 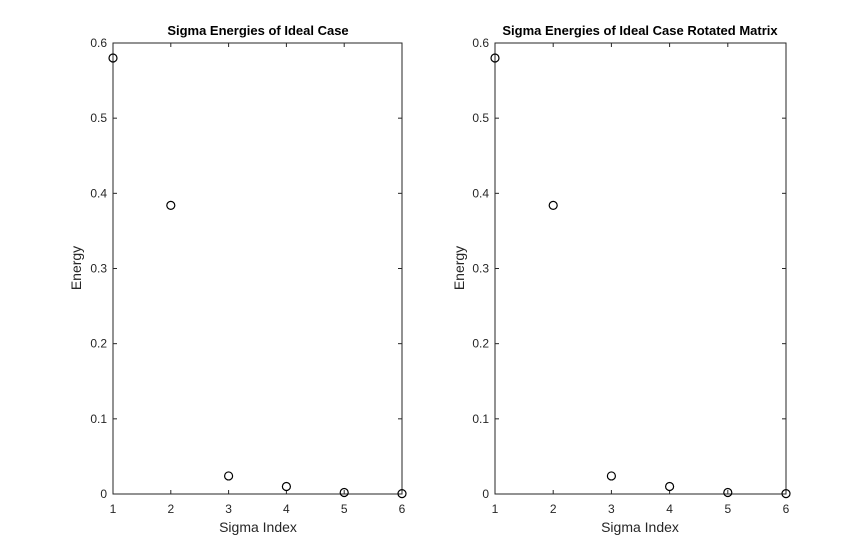 What do you see at coordinates (480, 269) in the screenshot?
I see `right-y-tick-label: 0.3` at bounding box center [480, 269].